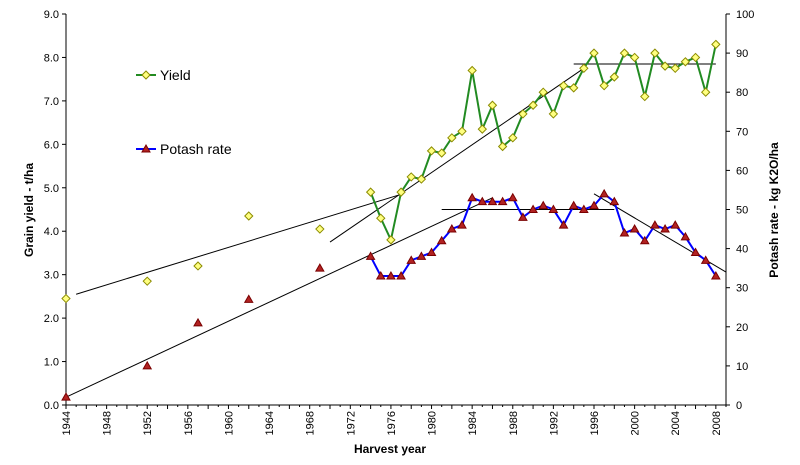 This screenshot has height=465, width=800. What do you see at coordinates (742, 54) in the screenshot?
I see `y-right-tick-label: 90` at bounding box center [742, 54].